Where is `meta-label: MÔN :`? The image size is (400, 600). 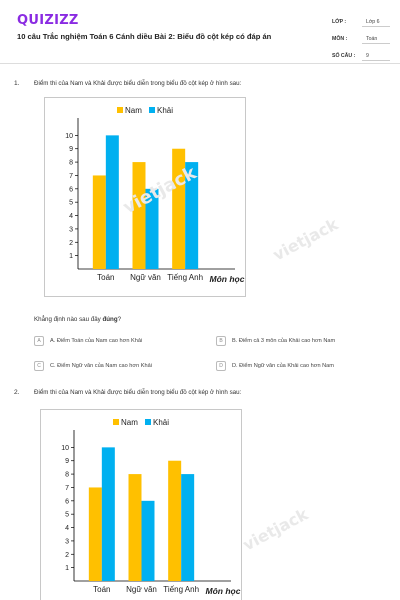 meta-label: MÔN : is located at coordinates (340, 38).